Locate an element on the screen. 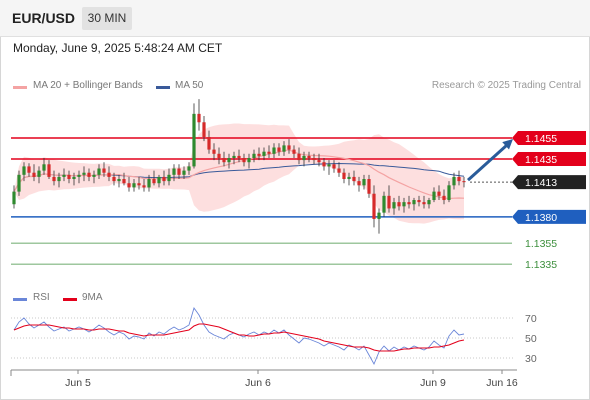 The image size is (590, 400). projection-arrow-head is located at coordinates (507, 144).